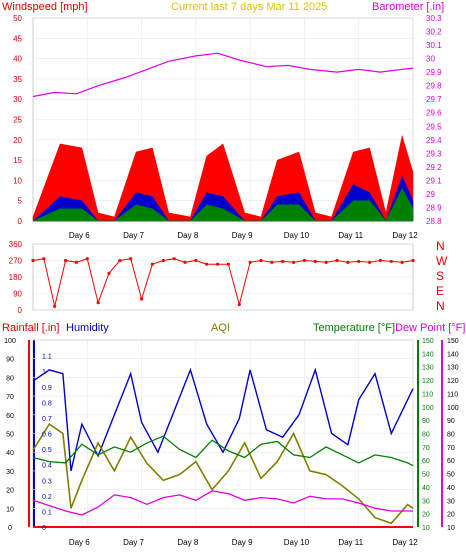  Describe the element at coordinates (426, 528) in the screenshot. I see `temperature-tick-label: 10` at that location.